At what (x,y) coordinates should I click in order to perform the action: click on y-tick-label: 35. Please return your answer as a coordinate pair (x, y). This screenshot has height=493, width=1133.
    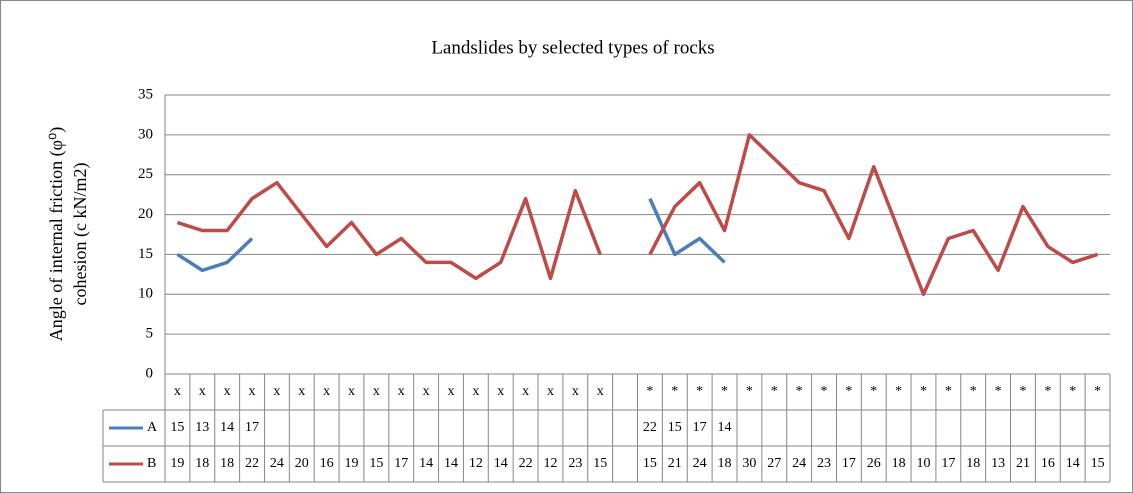
    Looking at the image, I should click on (145, 94).